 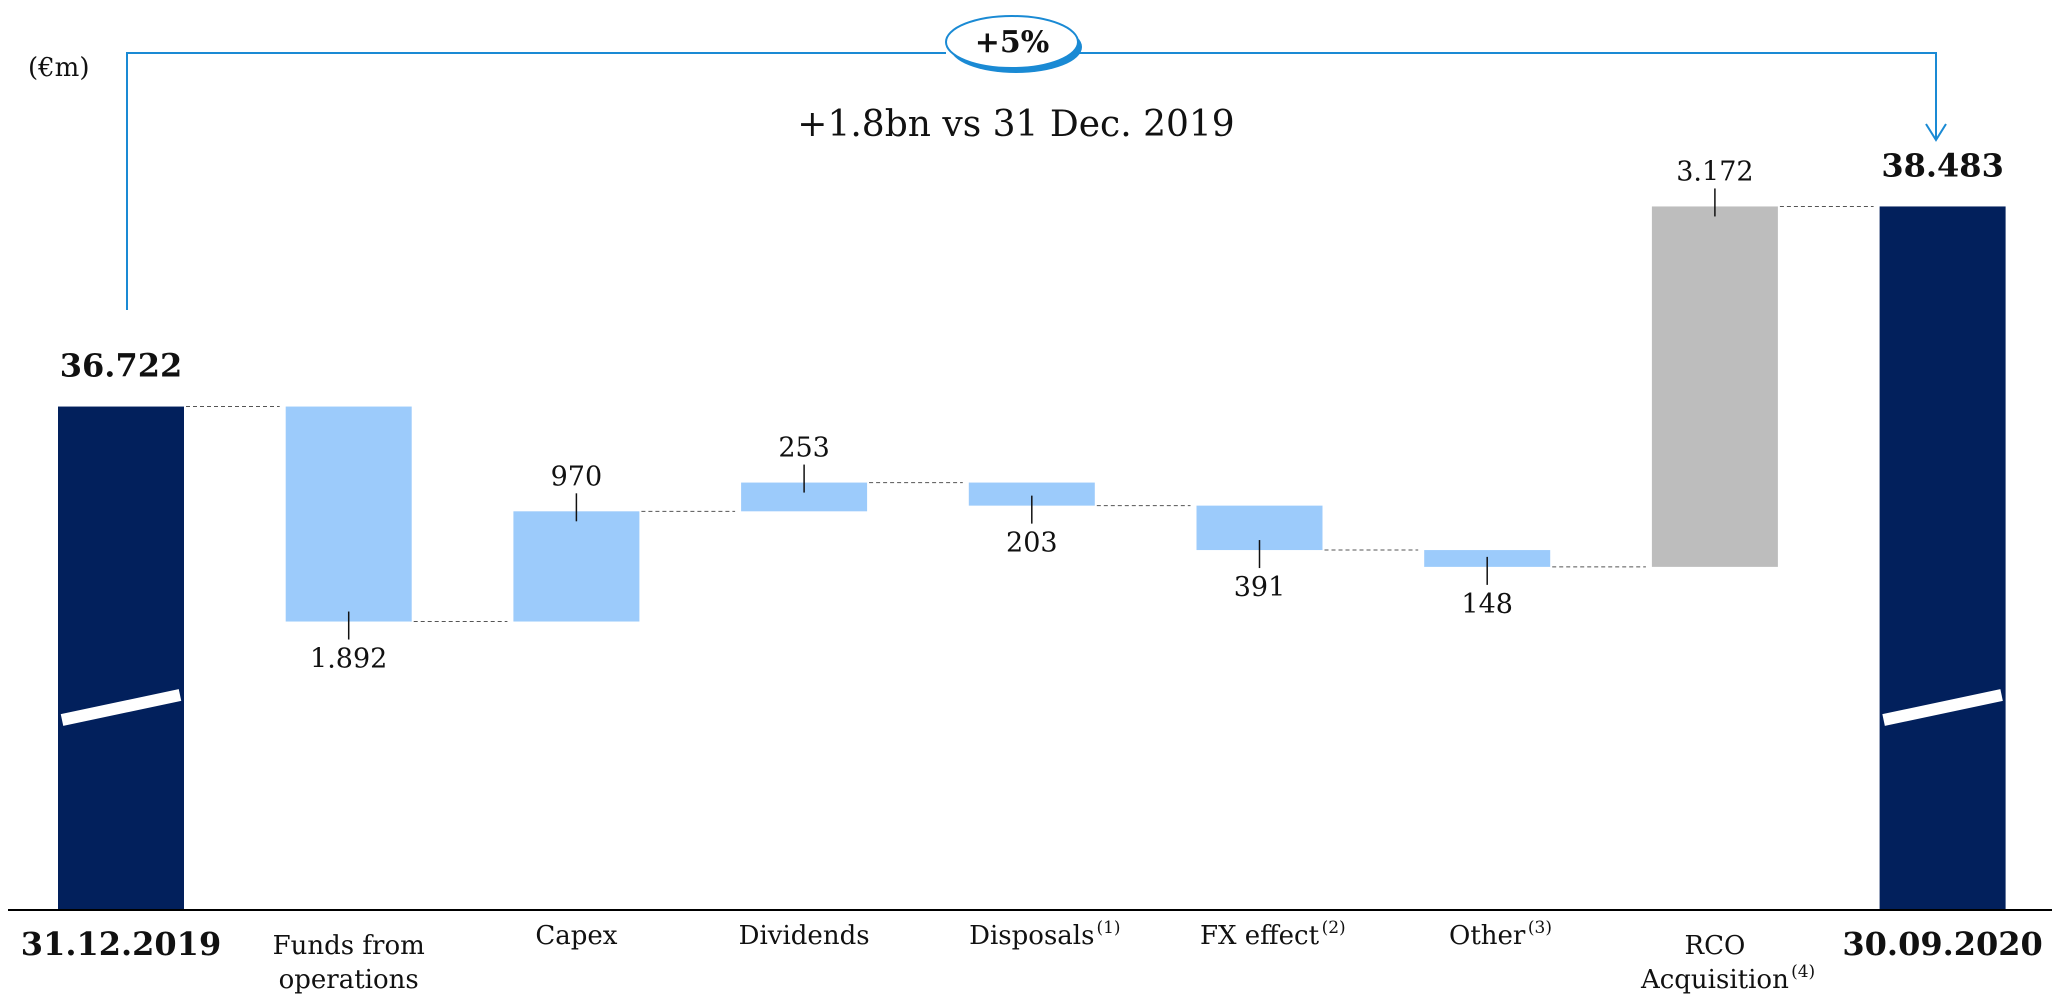 What do you see at coordinates (577, 476) in the screenshot?
I see `value-label: 970` at bounding box center [577, 476].